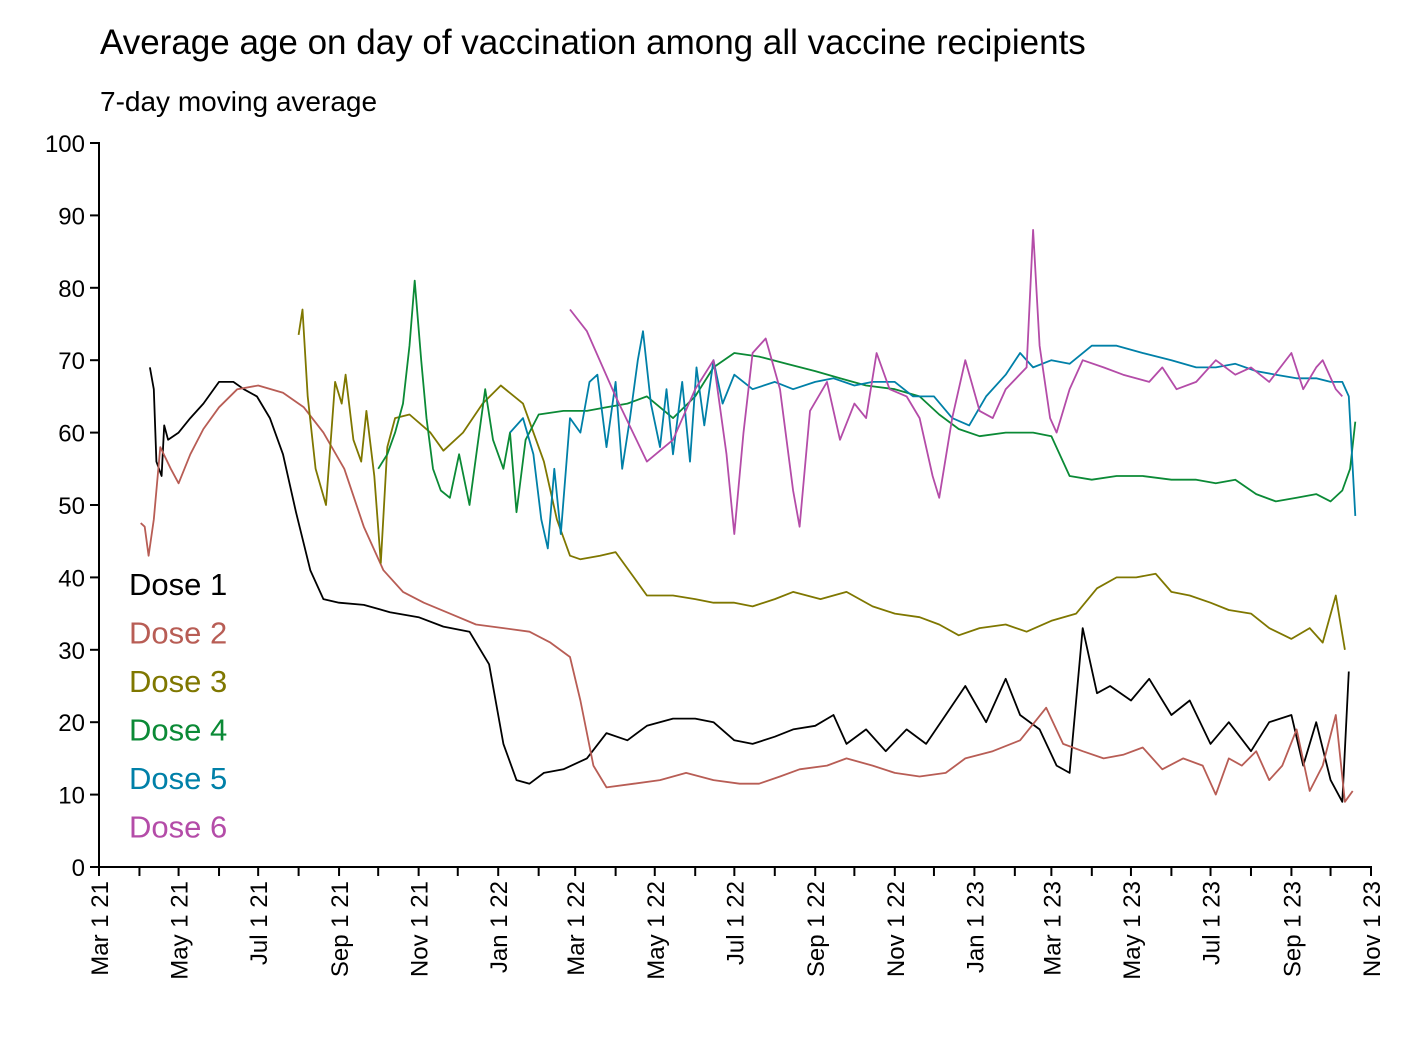 This screenshot has height=1048, width=1411. Describe the element at coordinates (71, 651) in the screenshot. I see `y-tick-label: 30` at that location.